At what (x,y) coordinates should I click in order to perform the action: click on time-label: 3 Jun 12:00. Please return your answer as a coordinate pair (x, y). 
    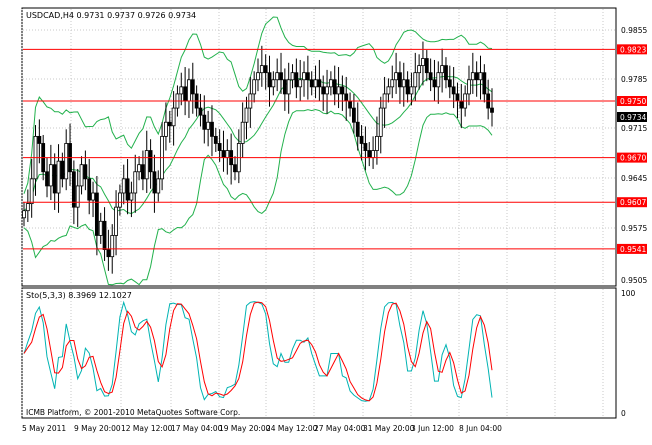
    Looking at the image, I should click on (432, 428).